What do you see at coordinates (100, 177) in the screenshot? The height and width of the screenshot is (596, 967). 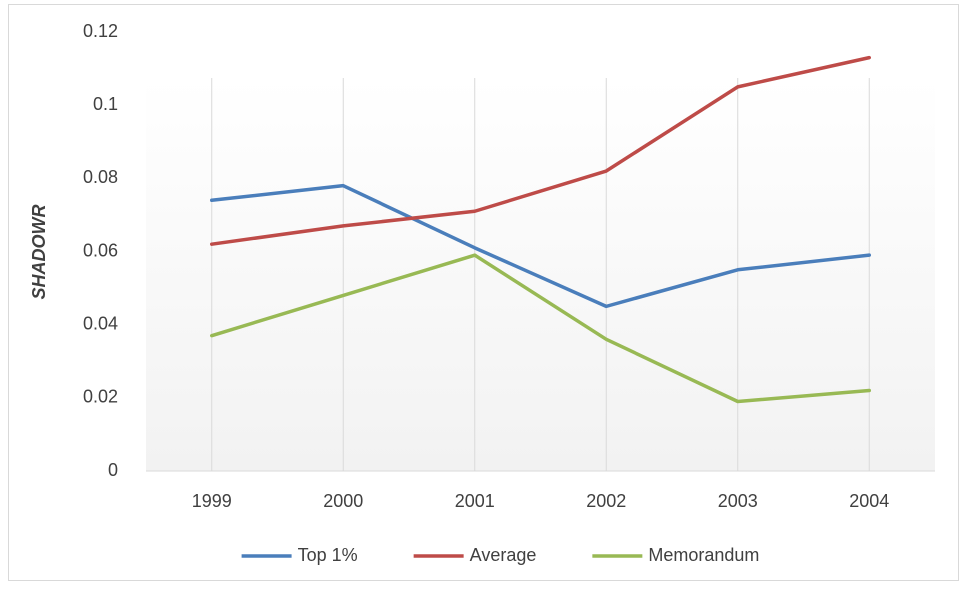 I see `y-tick-label: 0.08` at bounding box center [100, 177].